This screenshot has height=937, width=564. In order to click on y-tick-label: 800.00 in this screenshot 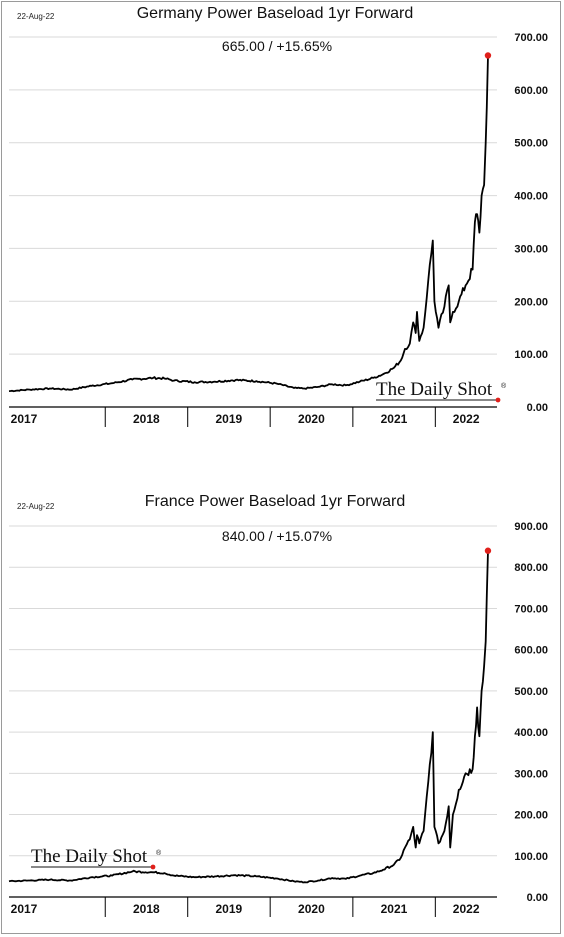, I will do `click(531, 568)`.